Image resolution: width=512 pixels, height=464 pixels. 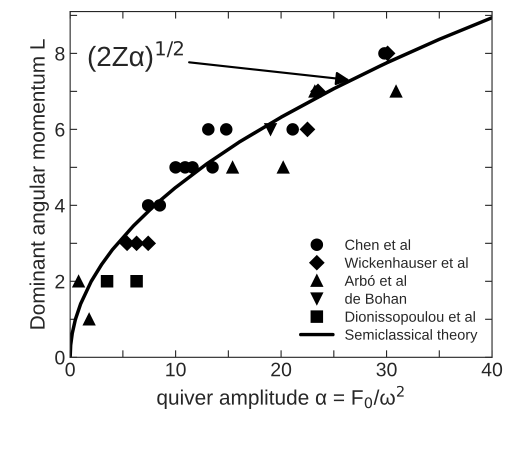 What do you see at coordinates (176, 369) in the screenshot?
I see `x-tick-label: 10` at bounding box center [176, 369].